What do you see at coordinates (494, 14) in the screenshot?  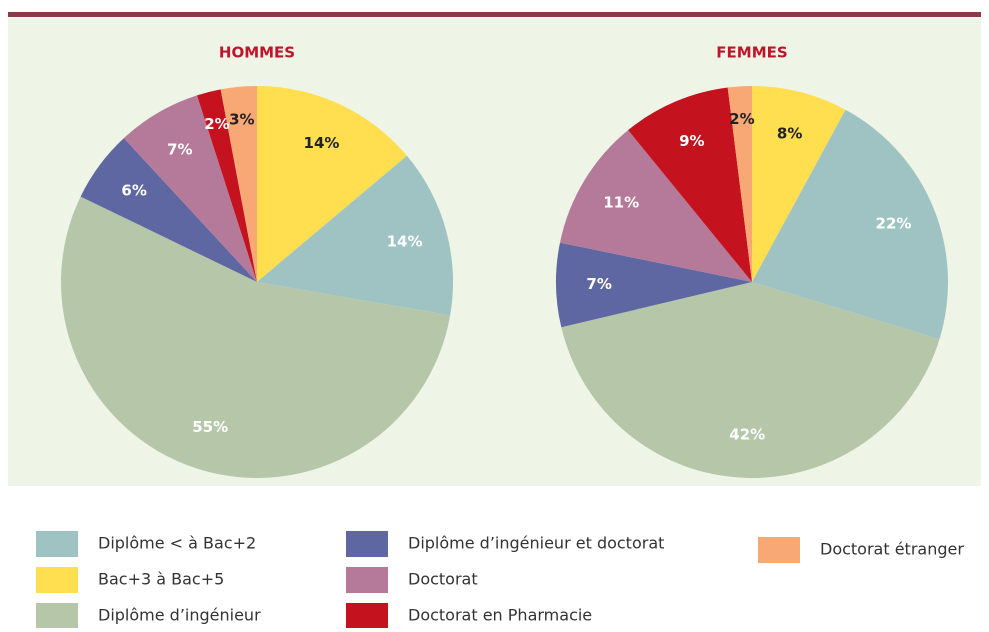 I see `top-rule` at bounding box center [494, 14].